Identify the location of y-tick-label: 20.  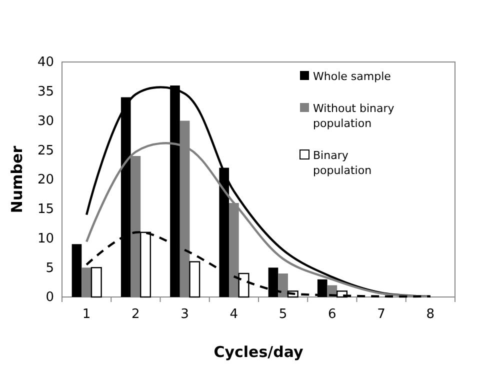
(45, 180).